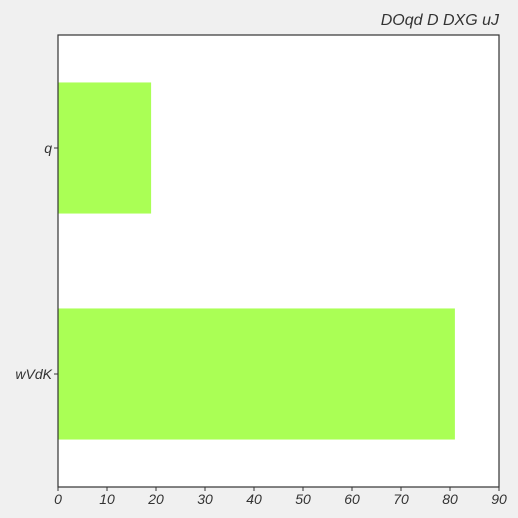 The image size is (518, 518). What do you see at coordinates (280, 497) in the screenshot?
I see `x-axis: 0 10 20 30 40 50 60 70 80 90` at bounding box center [280, 497].